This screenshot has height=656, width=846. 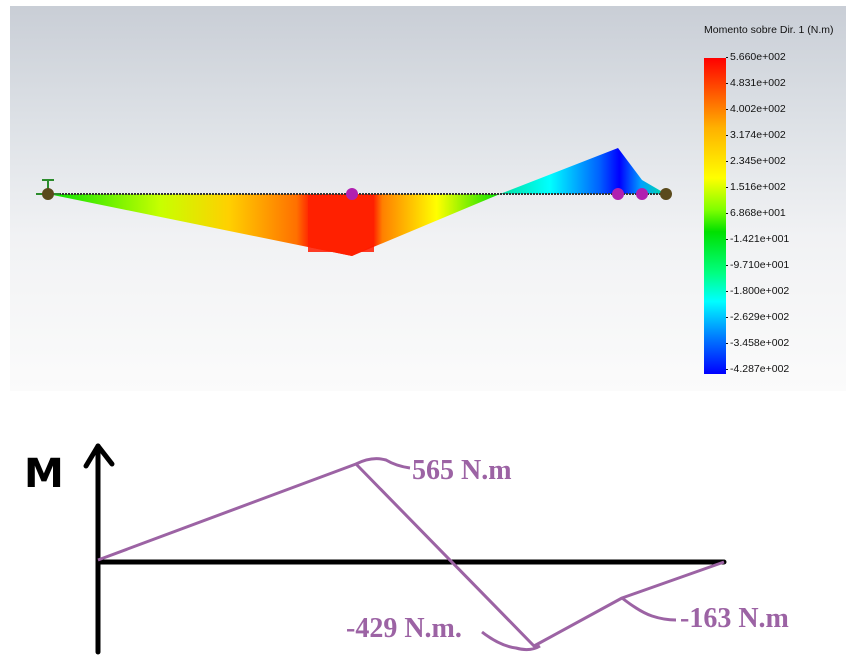 I want to click on axis-arrow-head, so click(x=99, y=456).